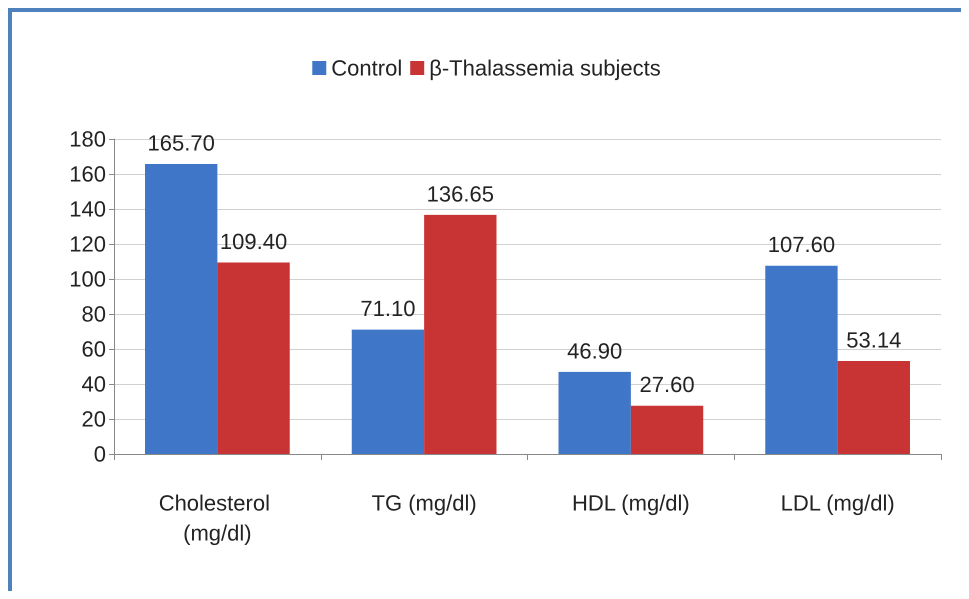 This screenshot has width=969, height=599. What do you see at coordinates (181, 143) in the screenshot?
I see `data-label: 165.70` at bounding box center [181, 143].